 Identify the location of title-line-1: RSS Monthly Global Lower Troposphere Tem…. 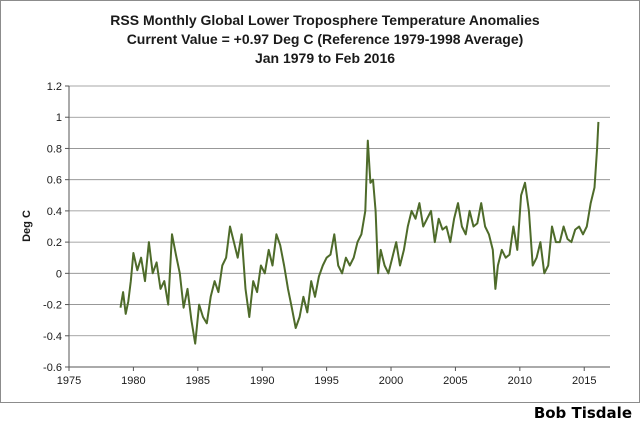
(325, 20).